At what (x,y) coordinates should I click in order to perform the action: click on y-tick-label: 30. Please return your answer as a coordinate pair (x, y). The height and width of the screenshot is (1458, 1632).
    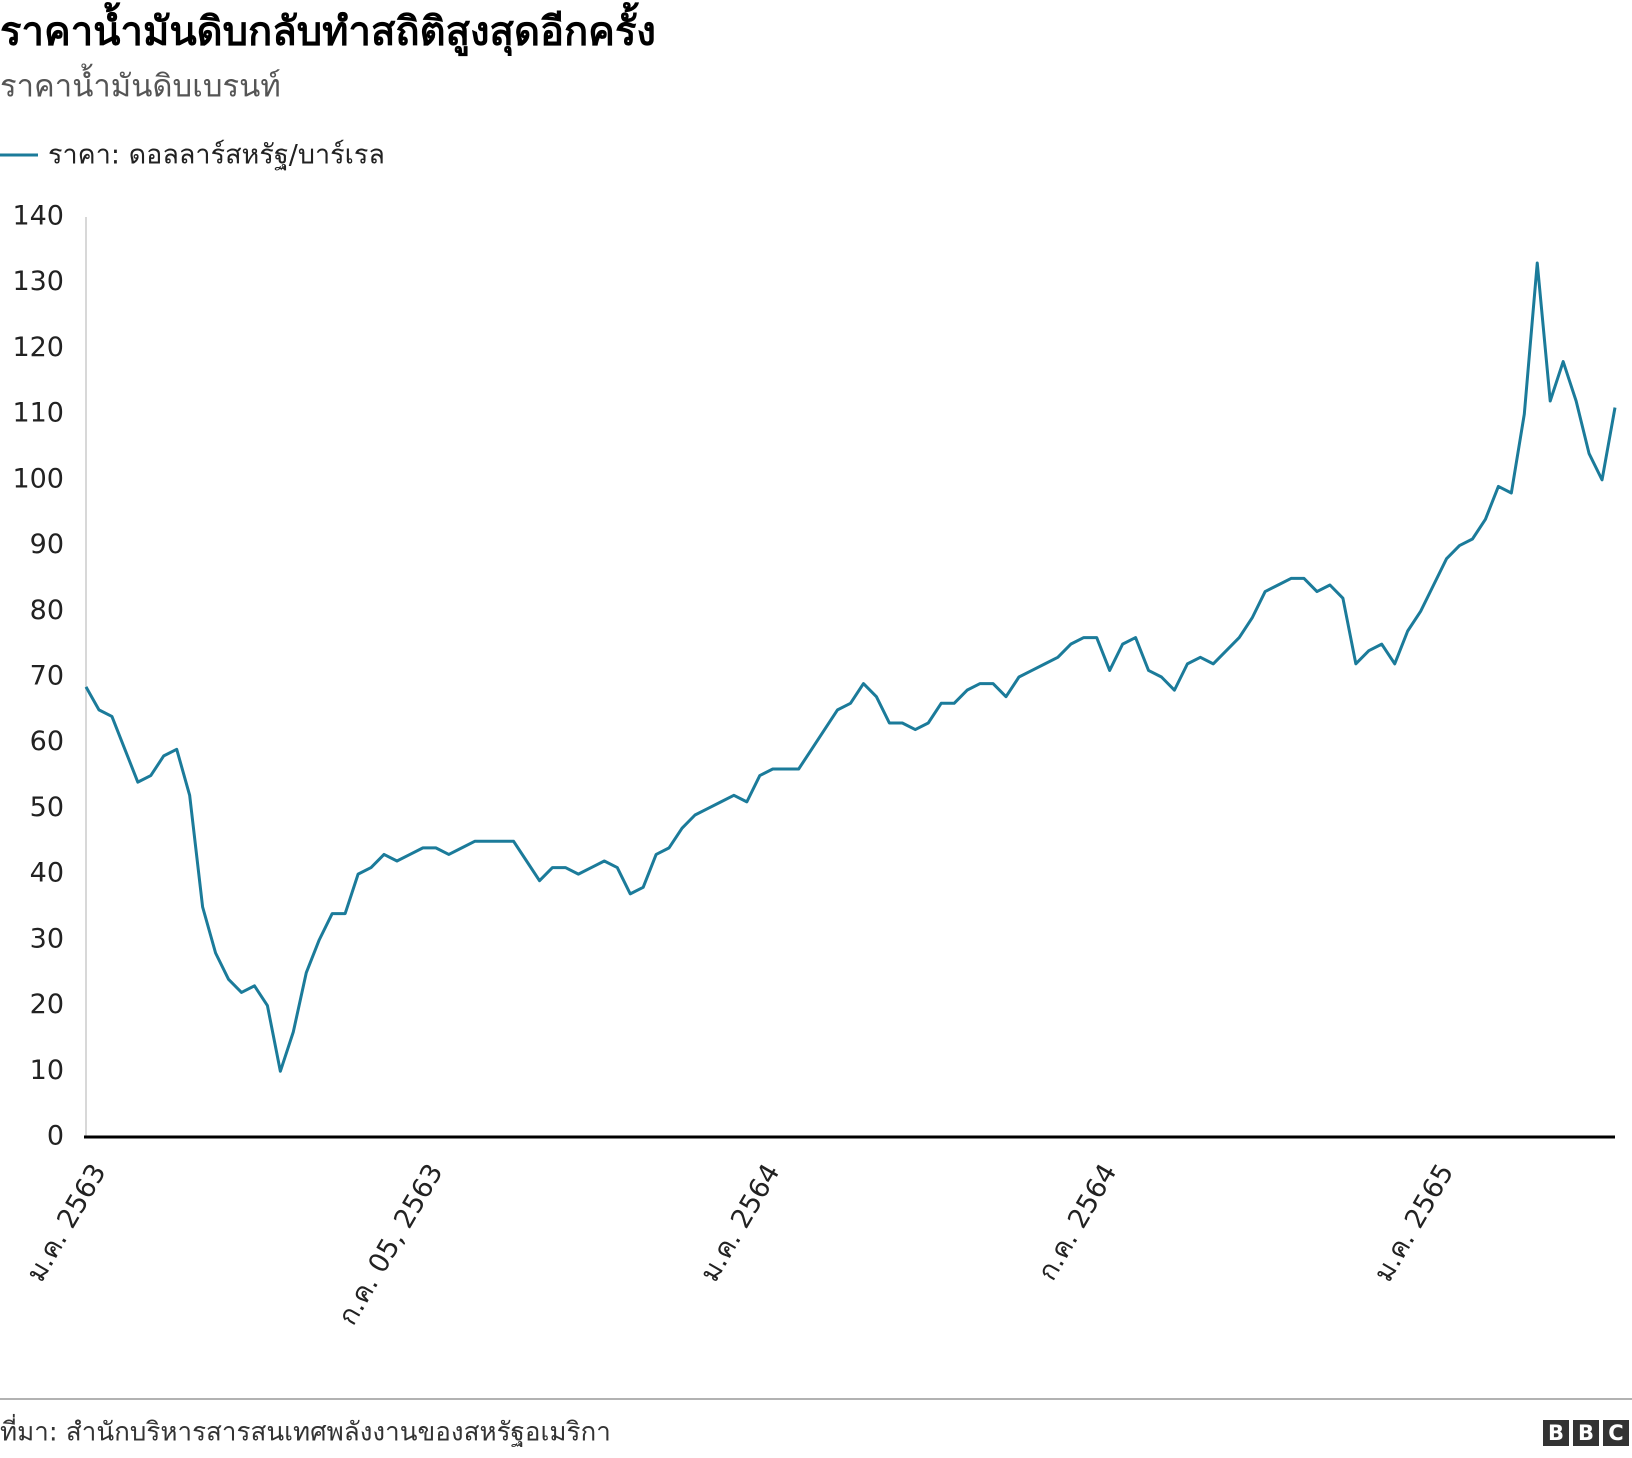
    Looking at the image, I should click on (47, 938).